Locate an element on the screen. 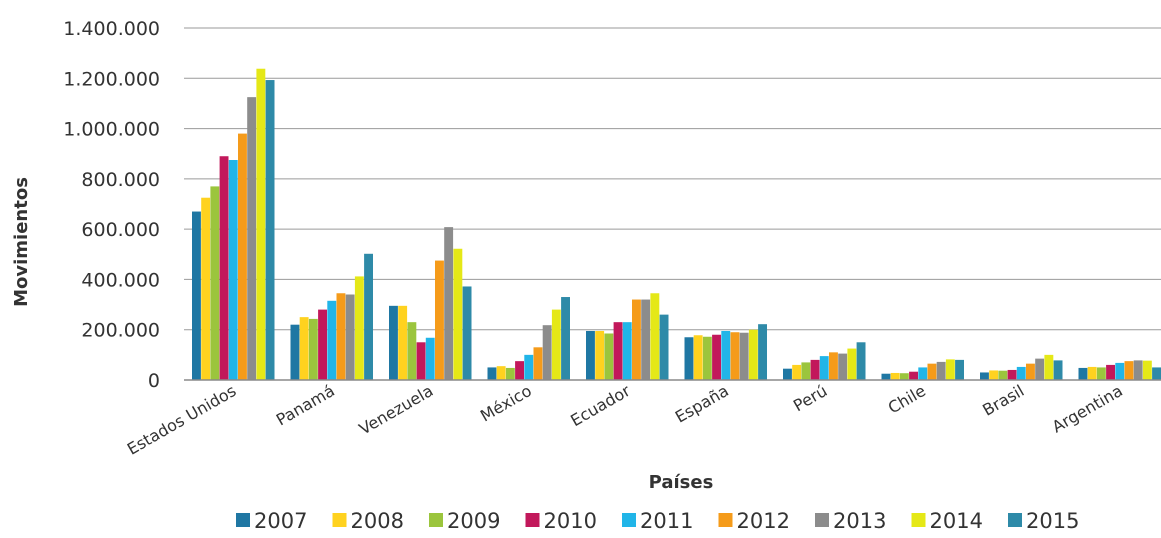 The height and width of the screenshot is (538, 1161). legend-label: 2011 is located at coordinates (666, 521).